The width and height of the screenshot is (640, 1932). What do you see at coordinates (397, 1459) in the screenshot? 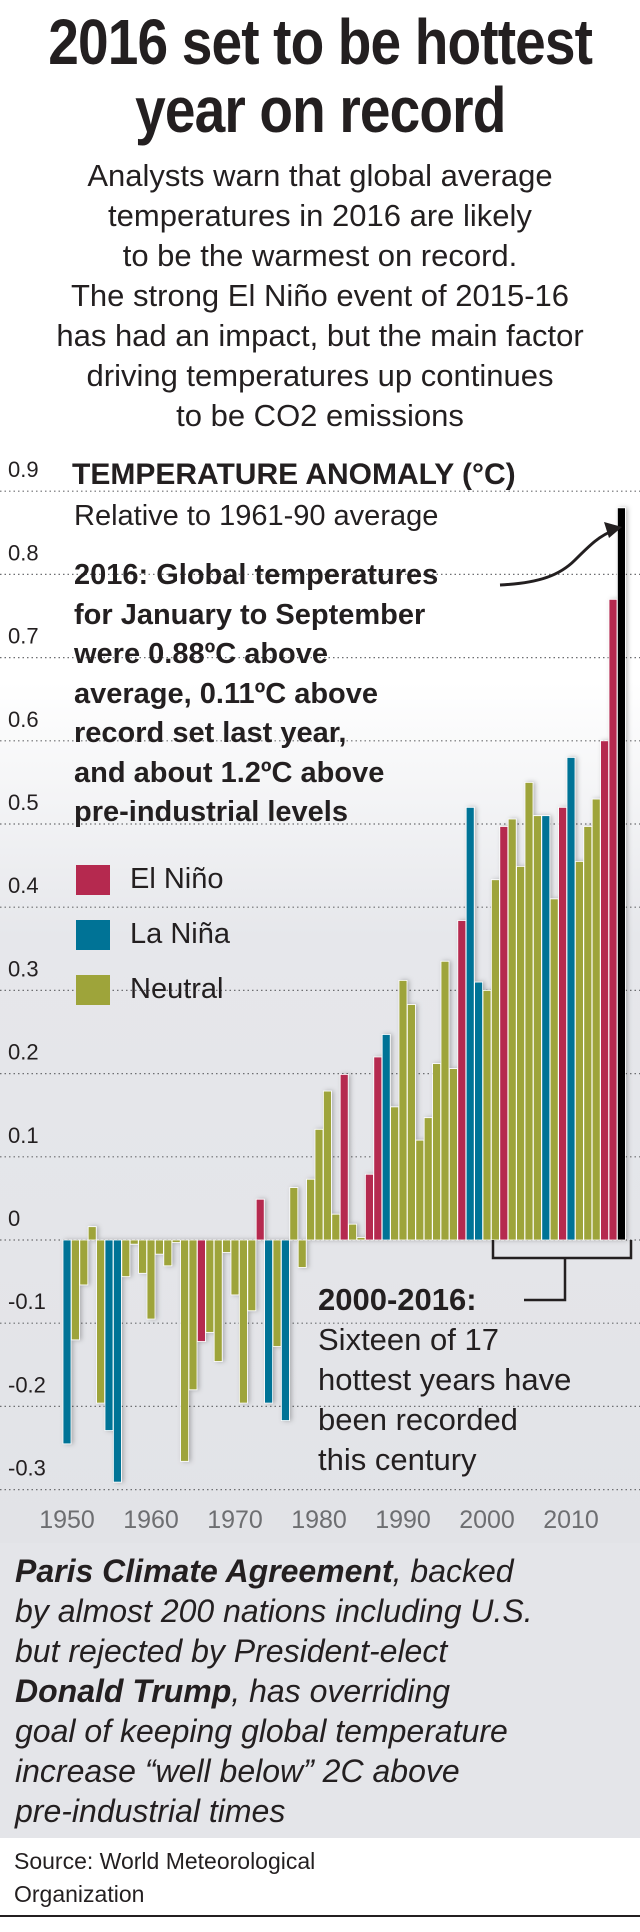
I see `annotation-line: this century` at bounding box center [397, 1459].